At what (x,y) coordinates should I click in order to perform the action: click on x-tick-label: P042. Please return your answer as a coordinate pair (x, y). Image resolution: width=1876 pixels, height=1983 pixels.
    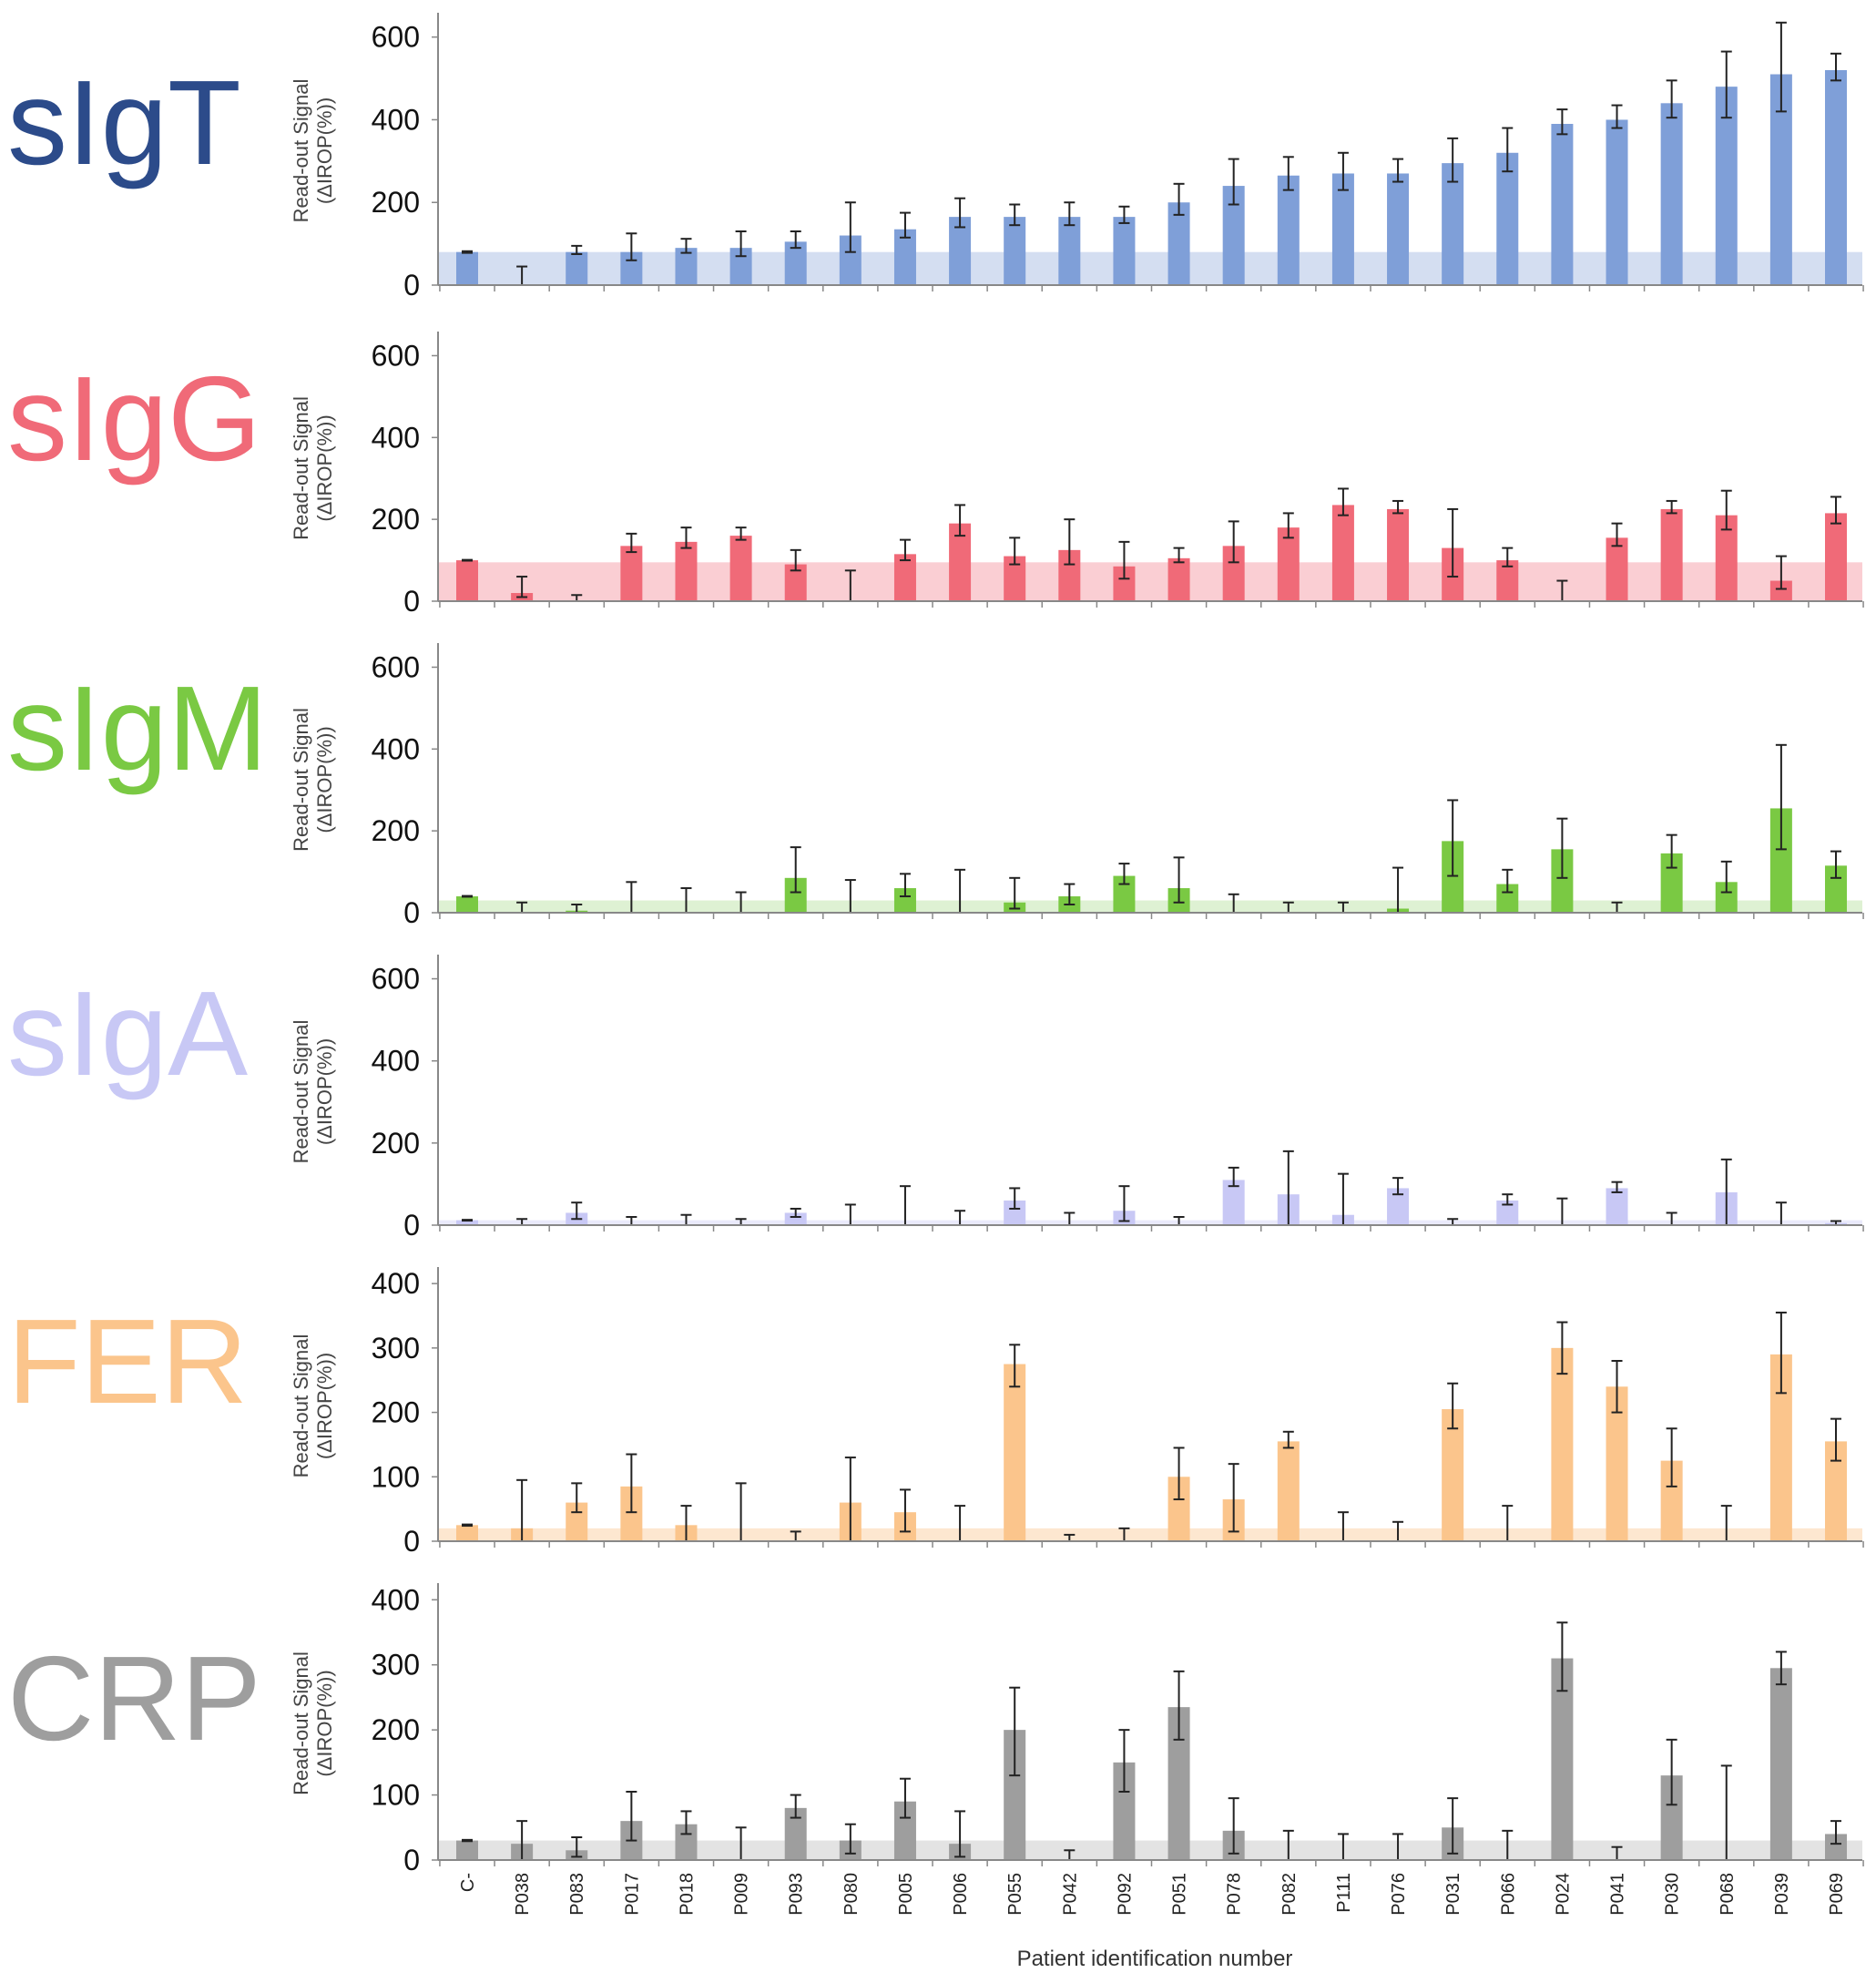
    Looking at the image, I should click on (1070, 1894).